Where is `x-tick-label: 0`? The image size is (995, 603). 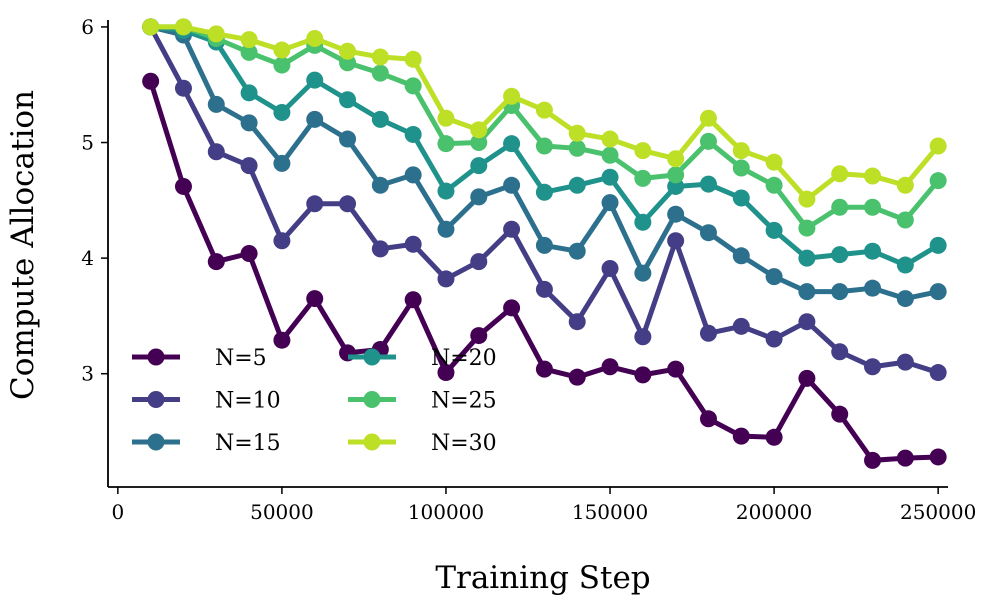 x-tick-label: 0 is located at coordinates (117, 512).